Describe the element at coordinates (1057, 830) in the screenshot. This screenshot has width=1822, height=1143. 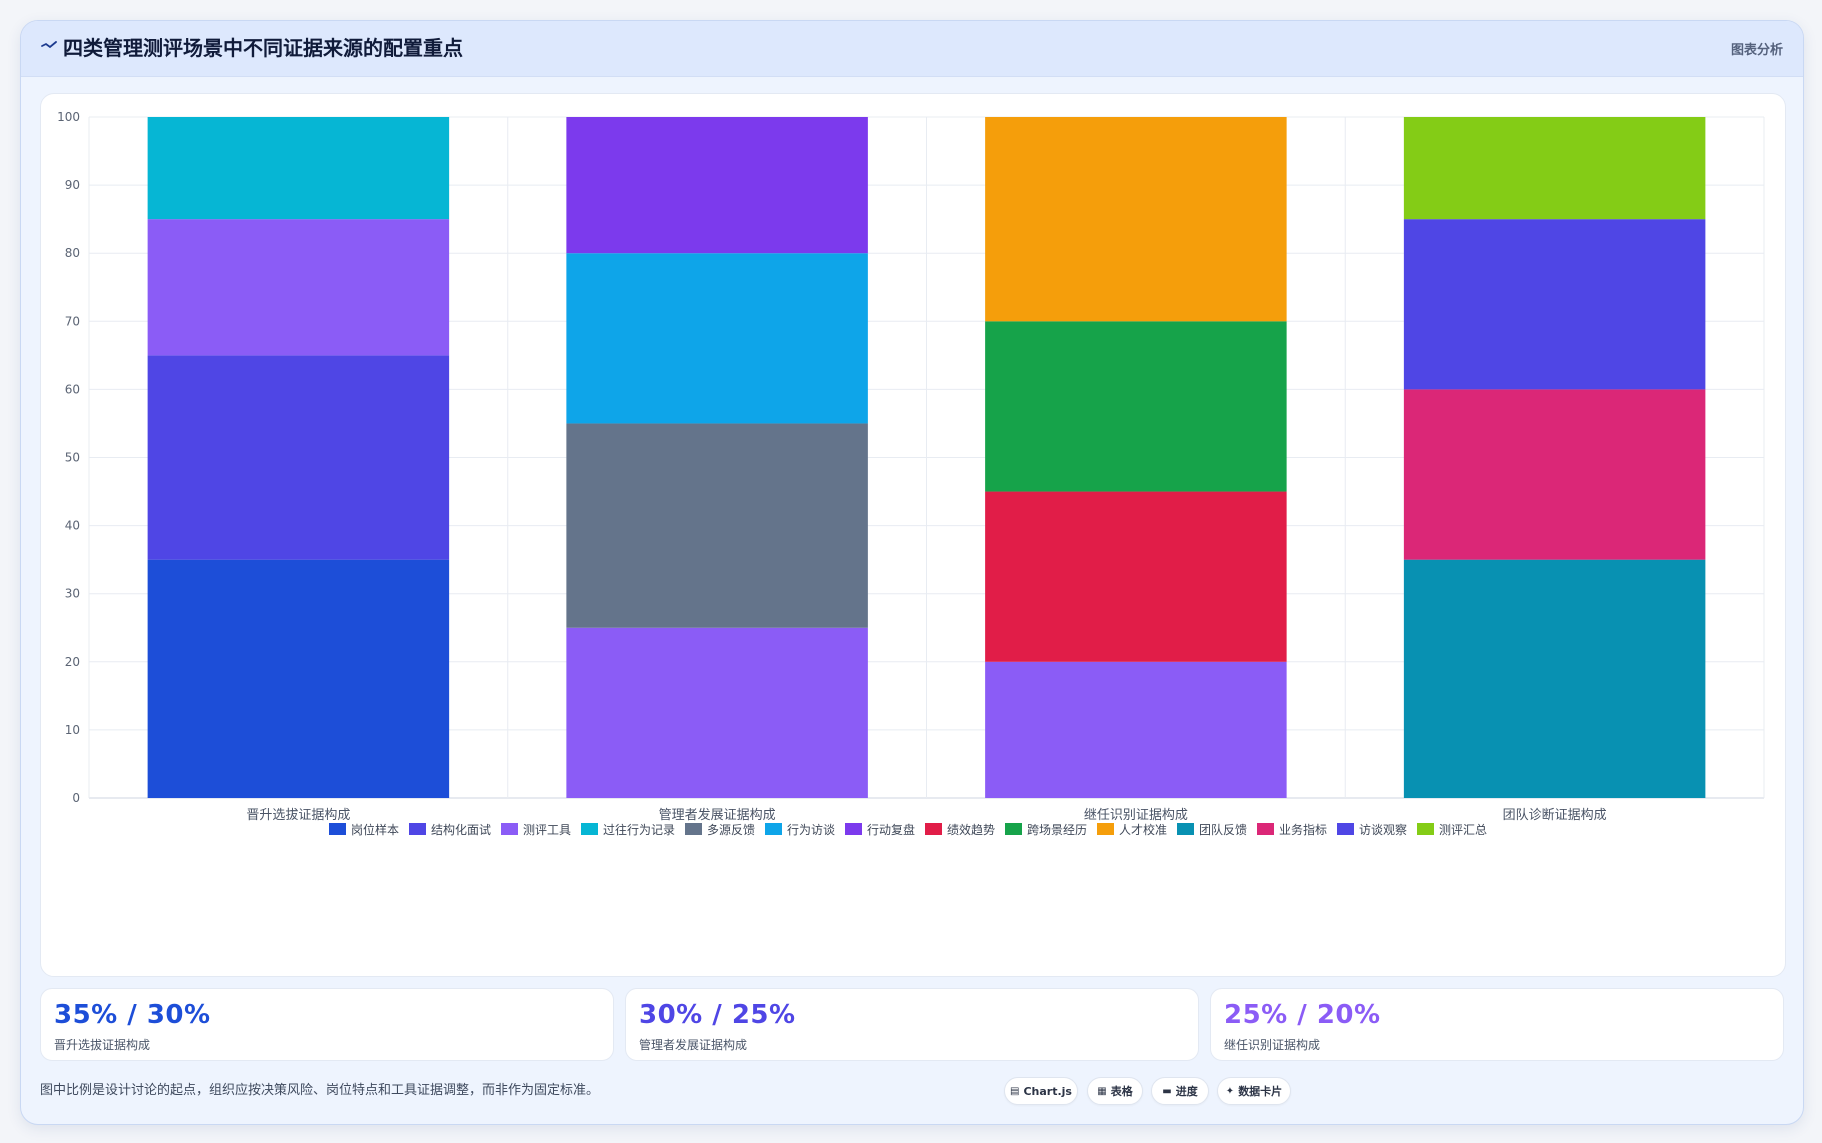
I see `legend-label: 跨场景经历` at that location.